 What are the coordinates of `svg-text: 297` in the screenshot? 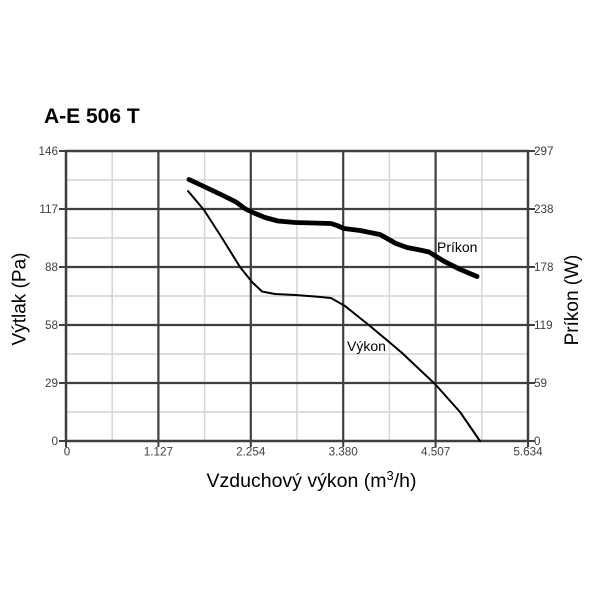 It's located at (544, 151).